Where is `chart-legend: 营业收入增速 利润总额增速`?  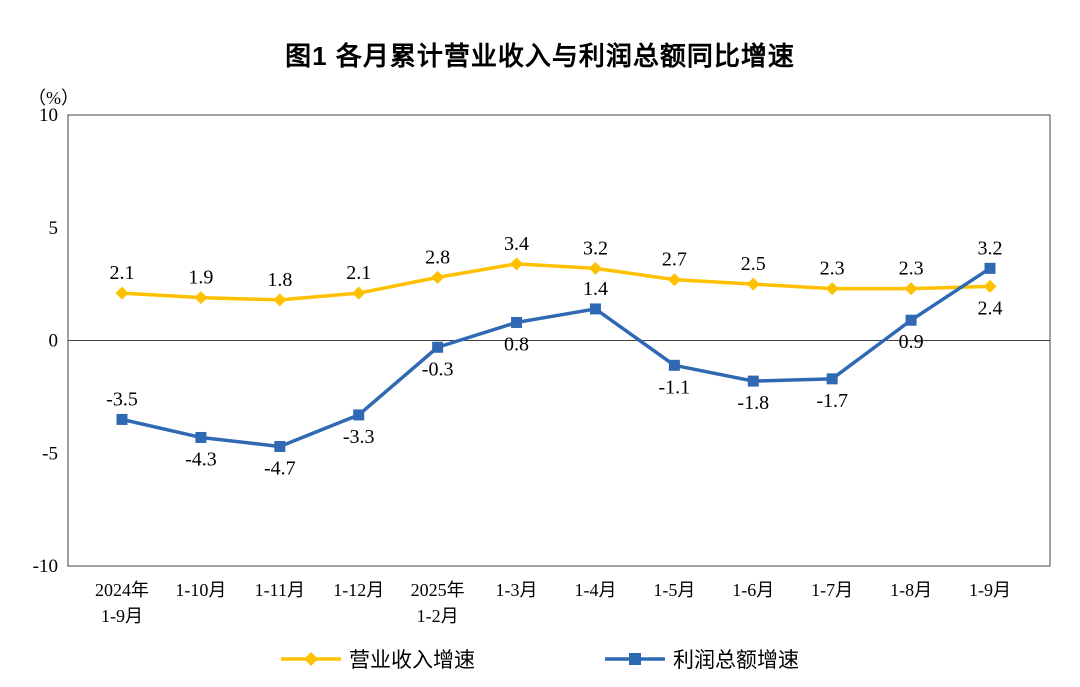
chart-legend: 营业收入增速 利润总额增速 is located at coordinates (540, 659).